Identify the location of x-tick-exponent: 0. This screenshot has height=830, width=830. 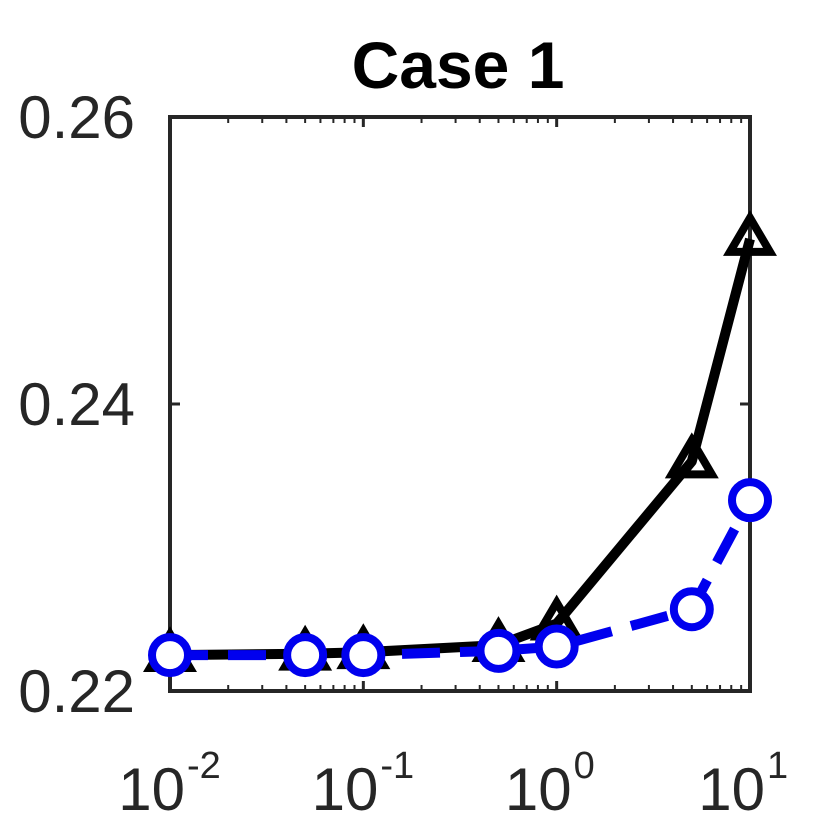
(584, 766).